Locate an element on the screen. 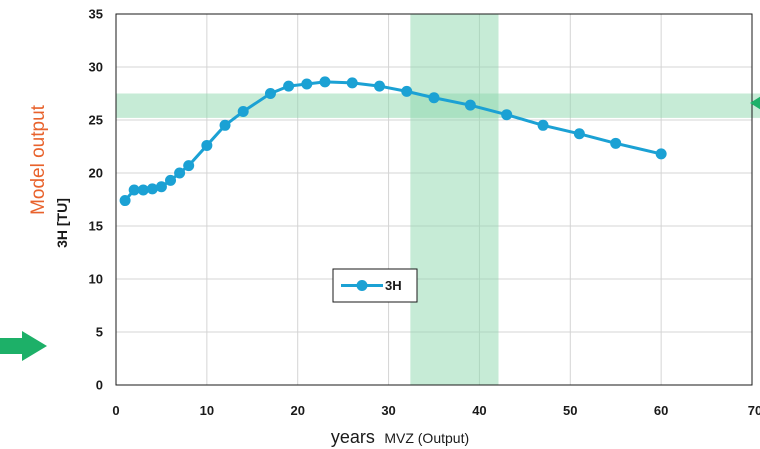  y-tick-label: 35 is located at coordinates (96, 14).